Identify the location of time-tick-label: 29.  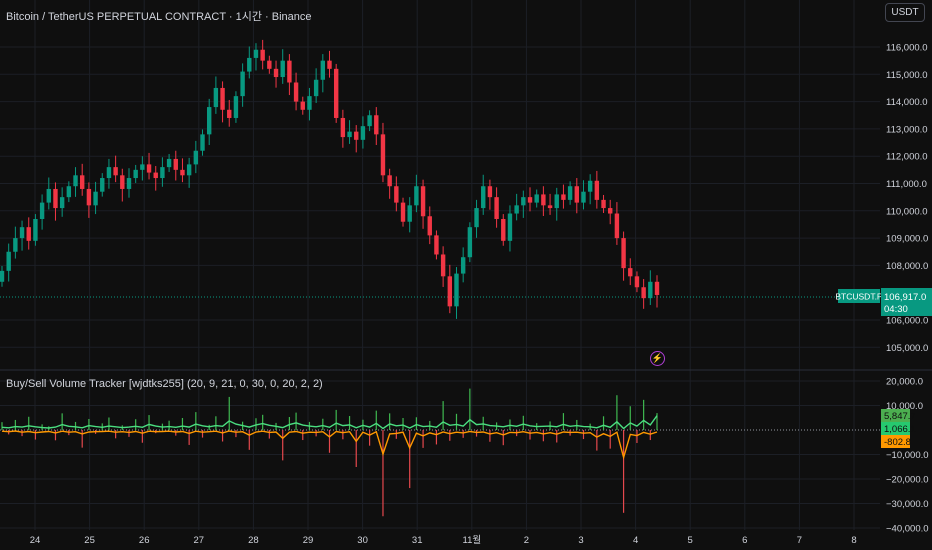
(308, 540).